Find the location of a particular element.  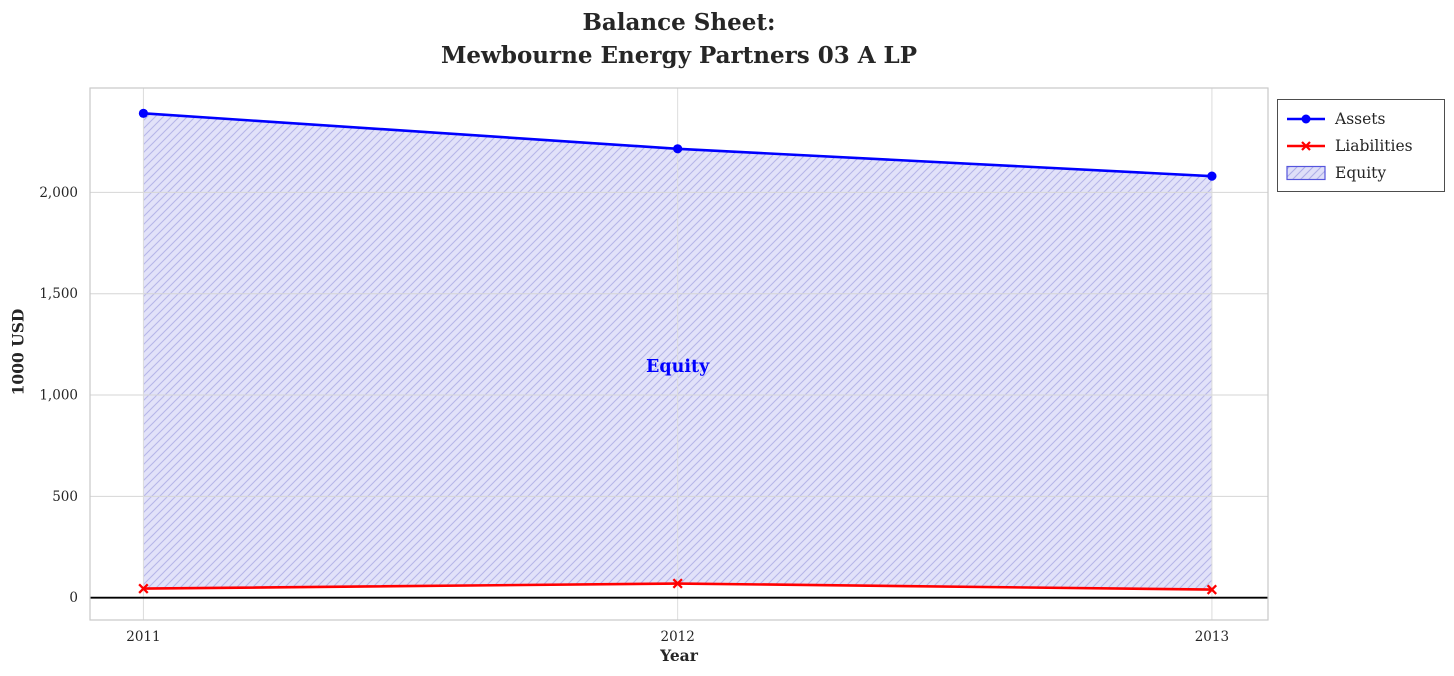

legend-label-equity: Equity is located at coordinates (1361, 172).